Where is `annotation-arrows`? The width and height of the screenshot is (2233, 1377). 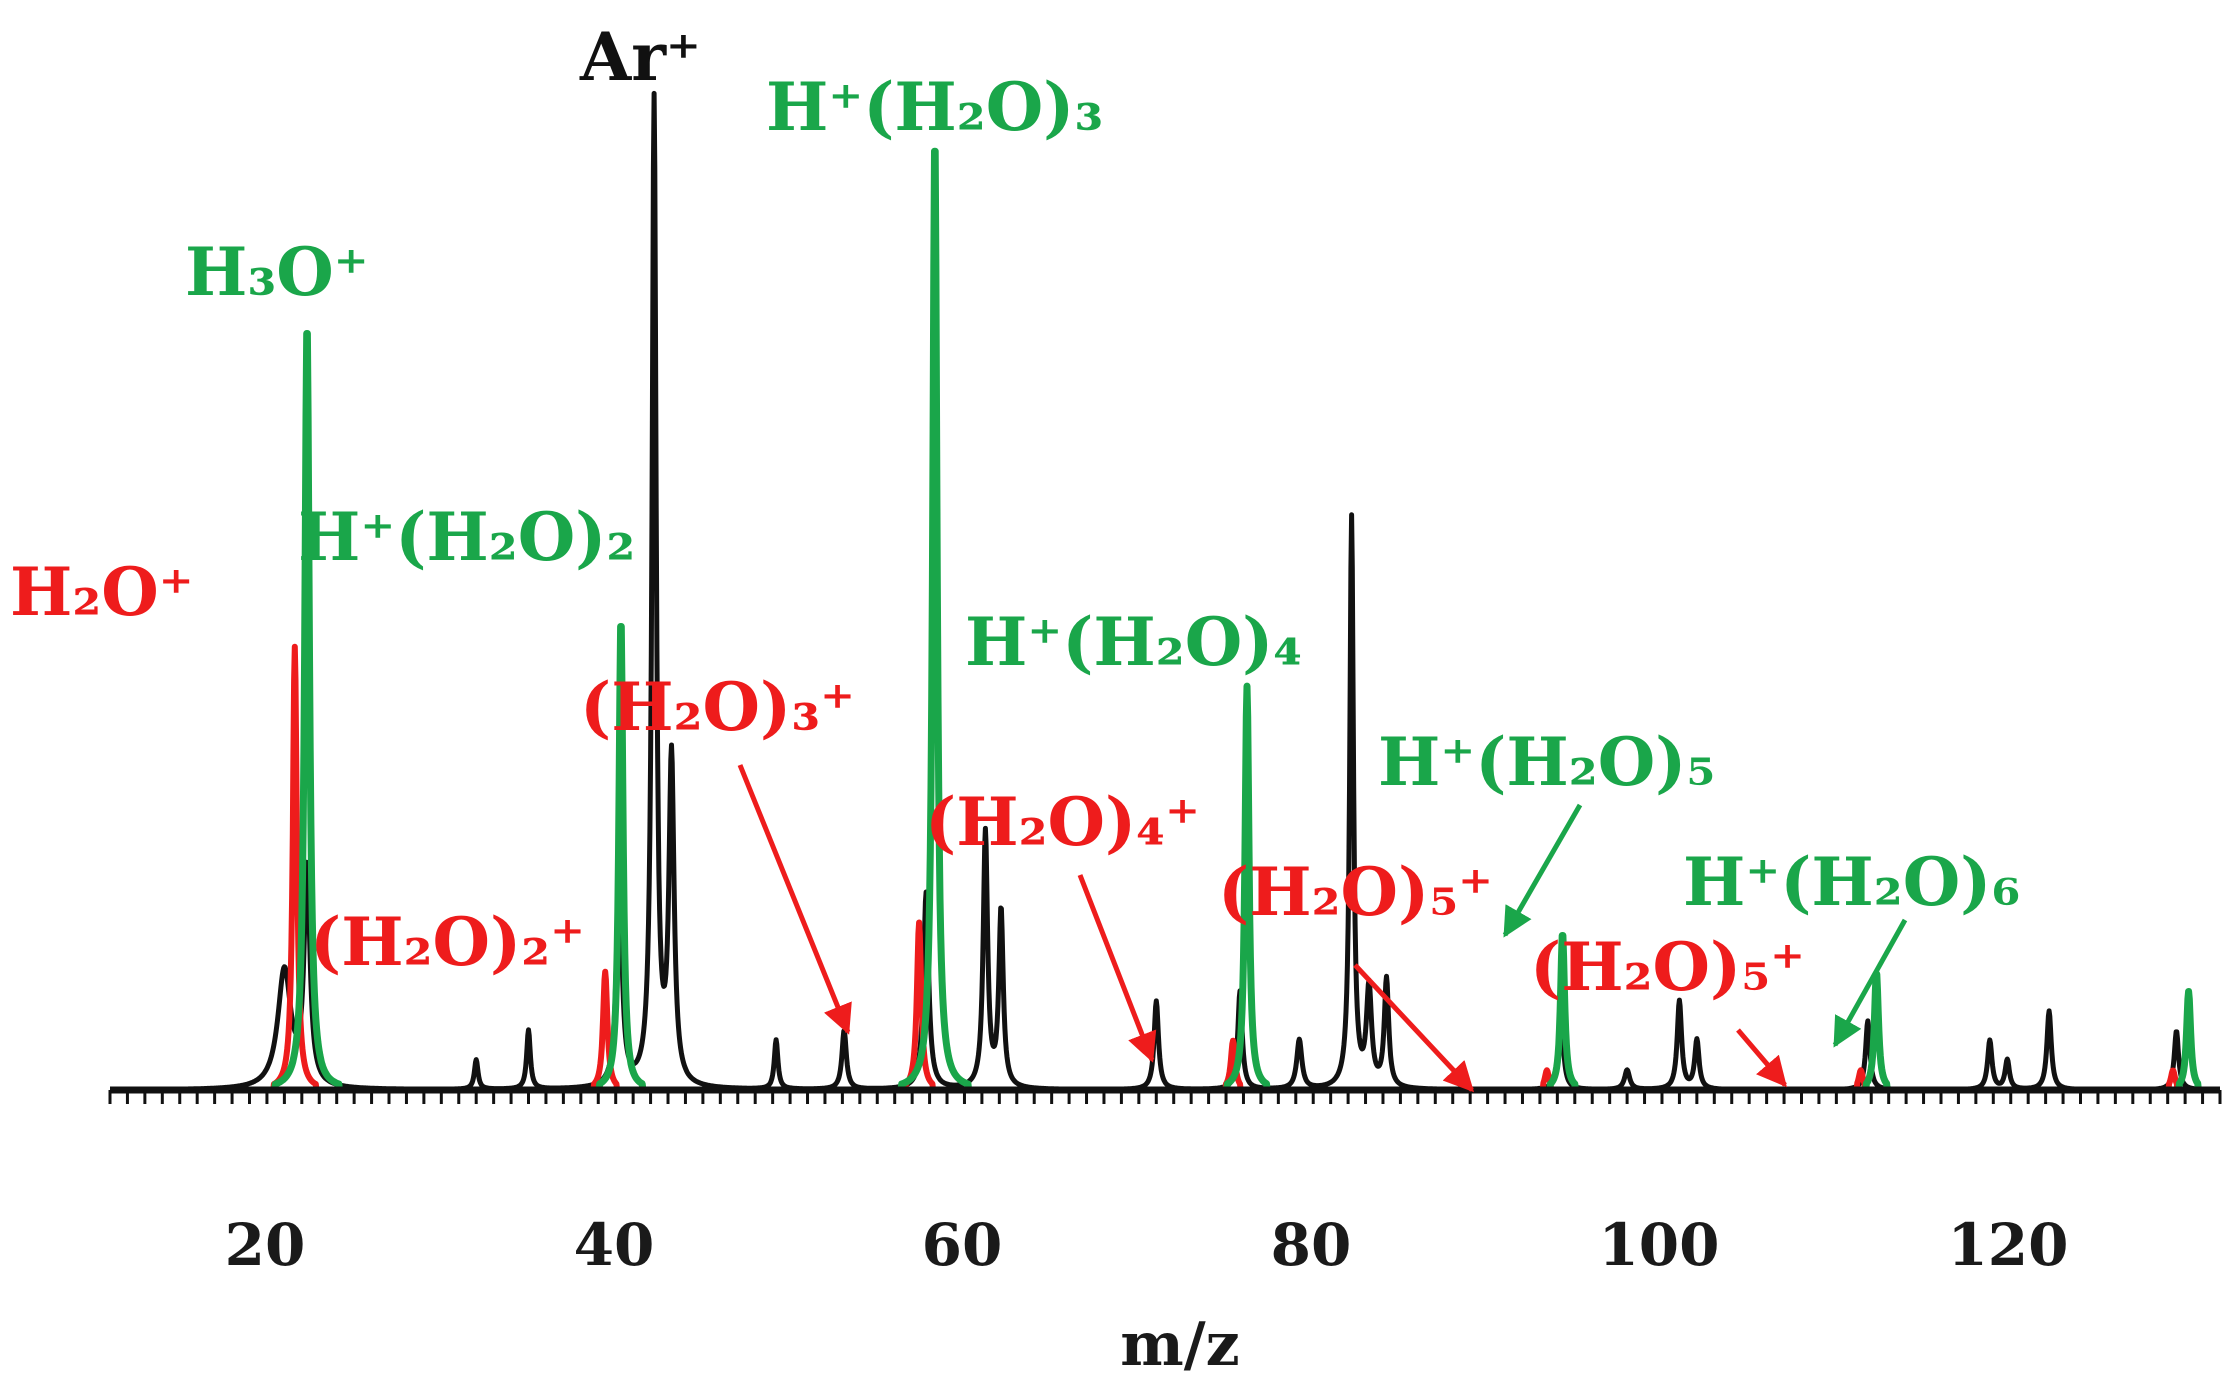
annotation-arrows is located at coordinates (1322, 928).